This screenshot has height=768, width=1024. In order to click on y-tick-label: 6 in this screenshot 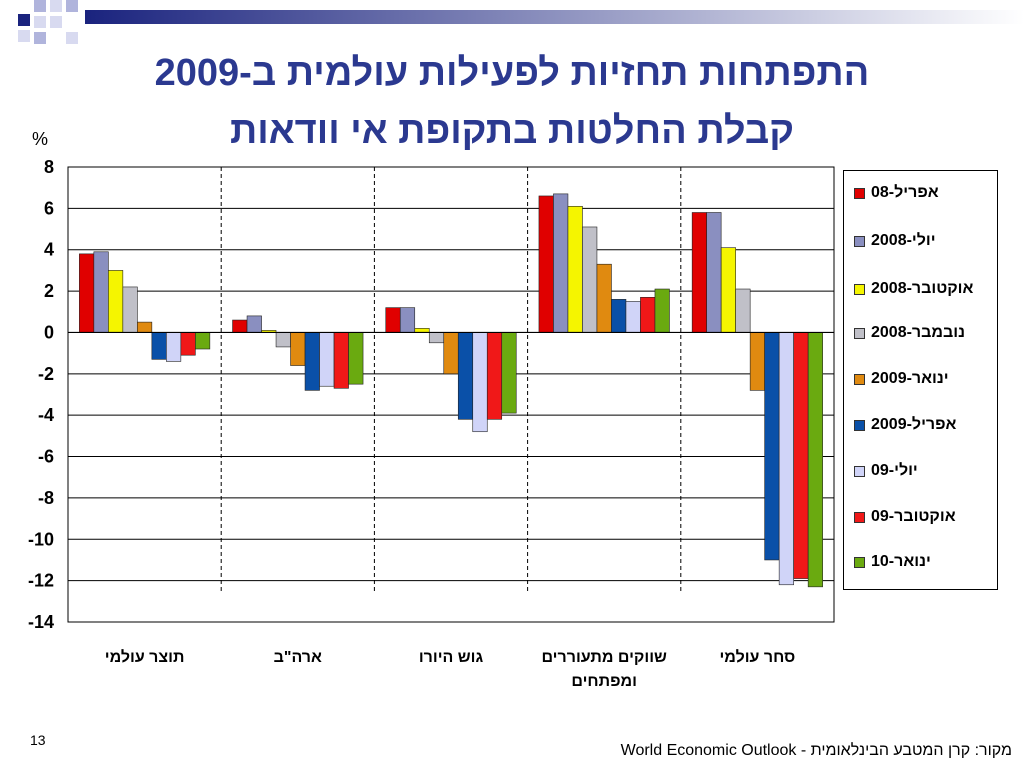, I will do `click(49, 208)`.